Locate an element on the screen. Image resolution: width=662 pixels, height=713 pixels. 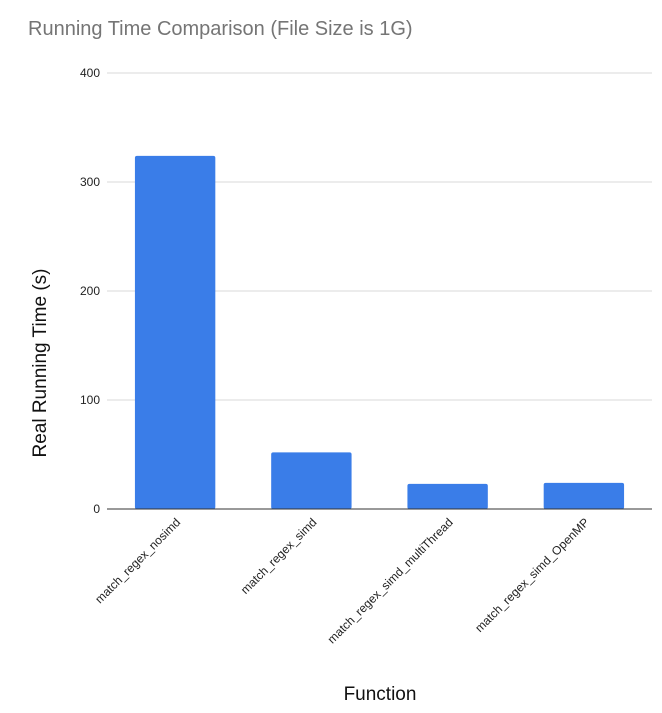
bar-match_regex_nosimd is located at coordinates (175, 332).